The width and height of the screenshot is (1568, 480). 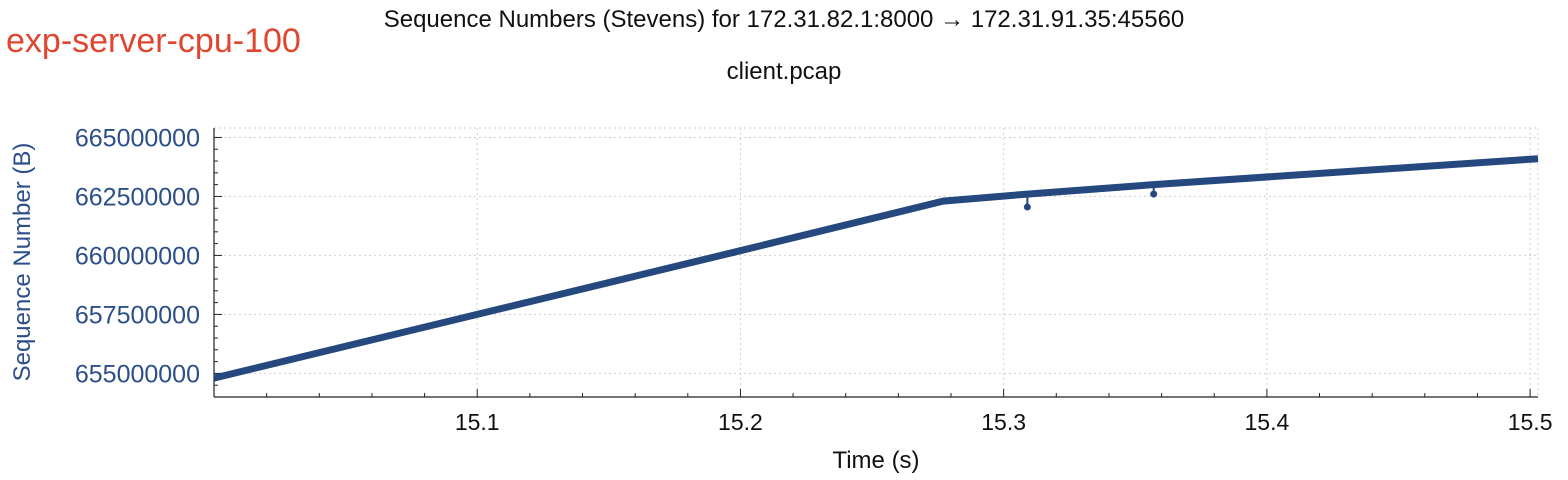 I want to click on y-tick-label: 660000000, so click(x=137, y=256).